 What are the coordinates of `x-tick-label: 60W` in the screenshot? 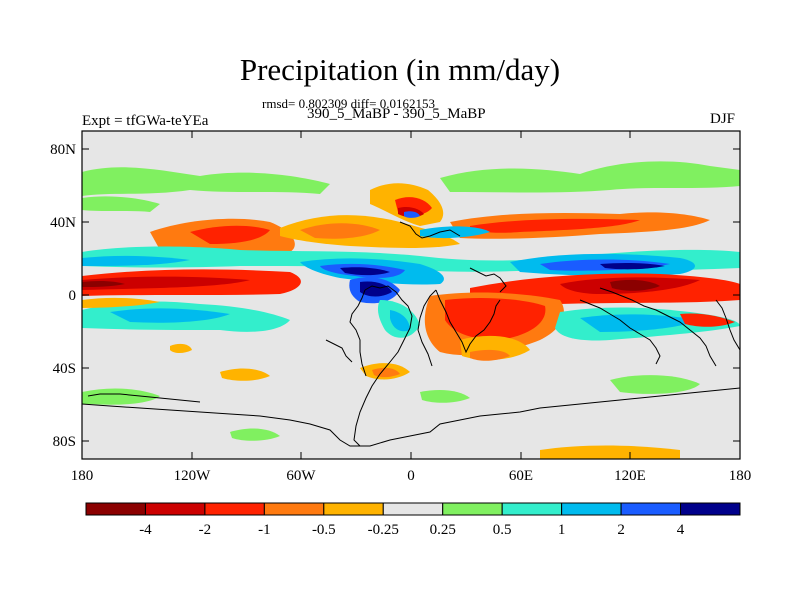 It's located at (301, 476).